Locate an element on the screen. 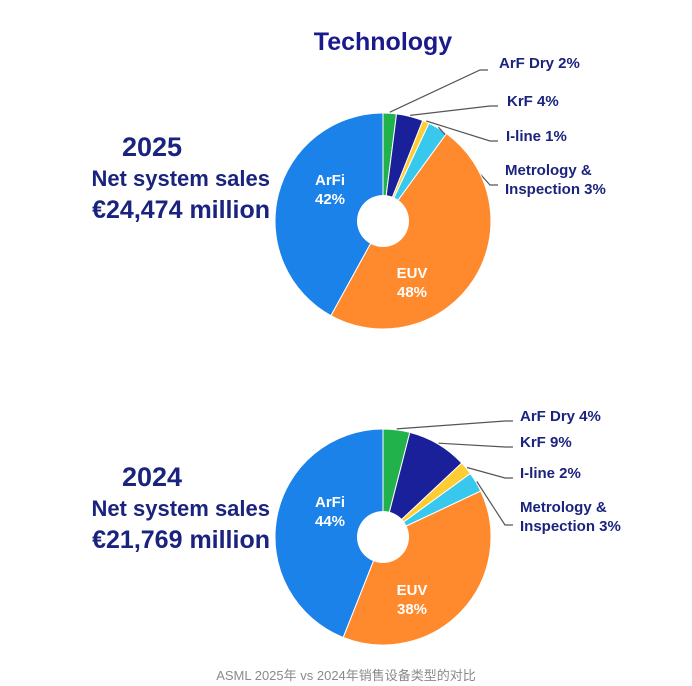  external-label-2024-krf-0: KrF 9% is located at coordinates (546, 442).